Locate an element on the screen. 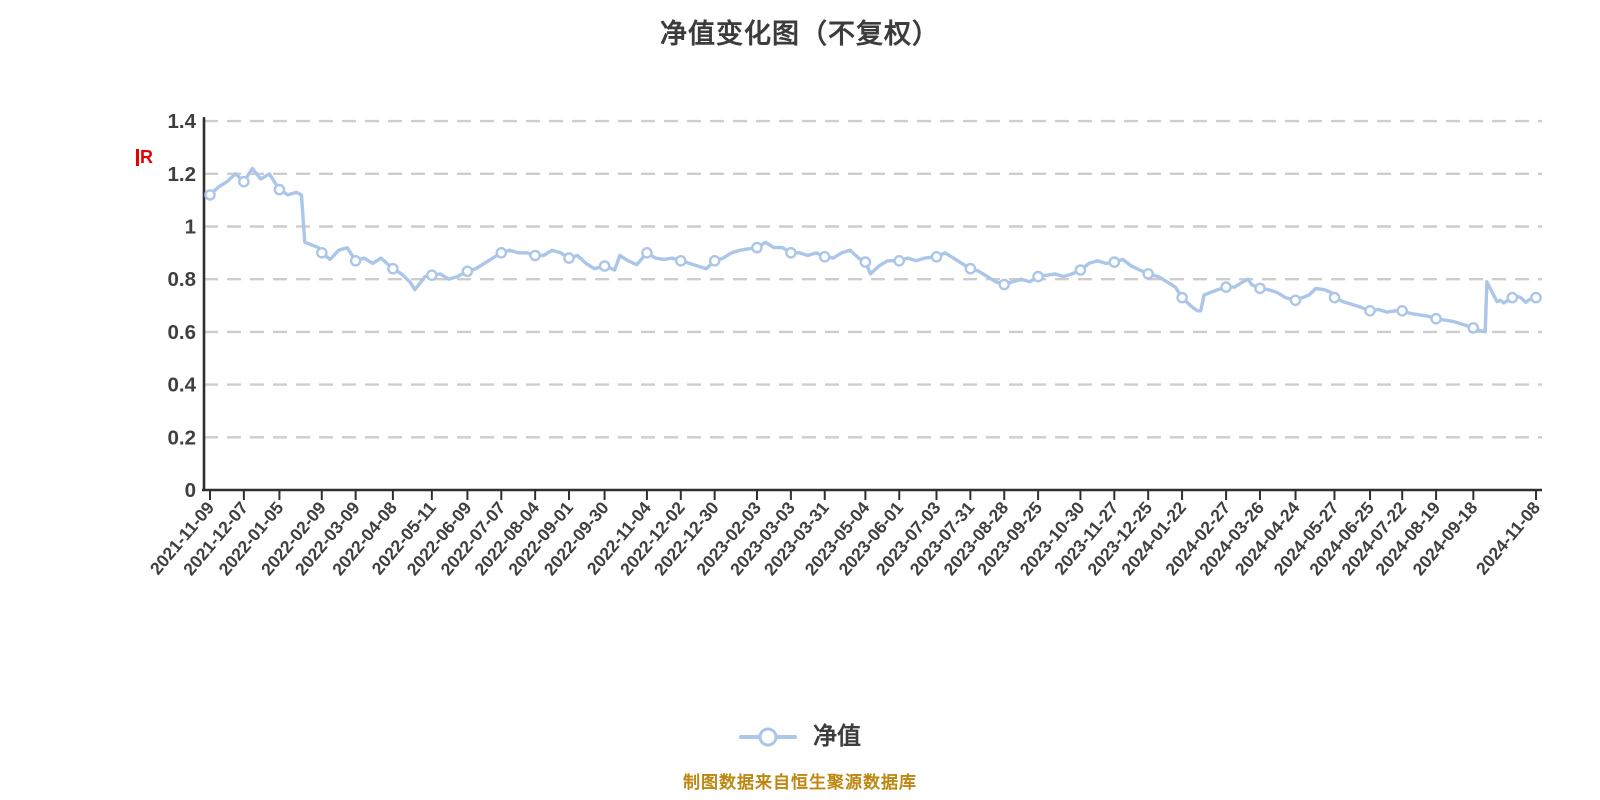 The width and height of the screenshot is (1600, 800). legend-dot-icon is located at coordinates (768, 737).